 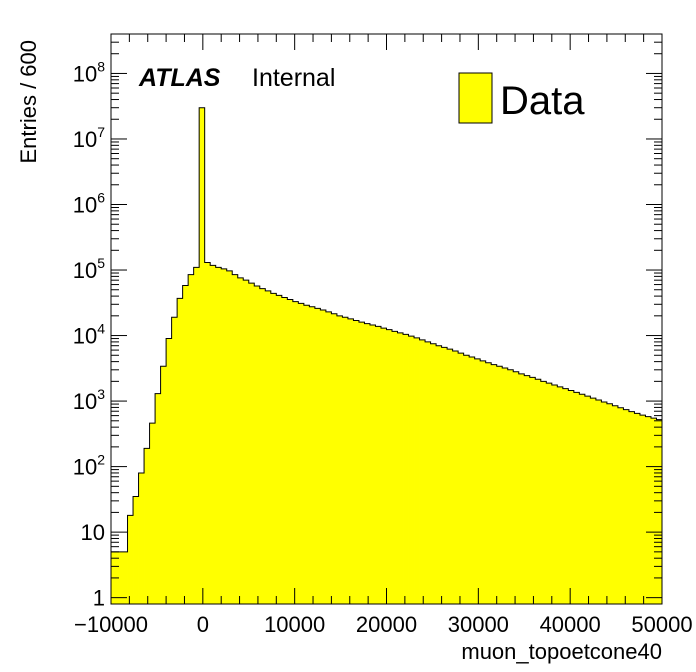 What do you see at coordinates (111, 624) in the screenshot?
I see `x-tick-label: −10000` at bounding box center [111, 624].